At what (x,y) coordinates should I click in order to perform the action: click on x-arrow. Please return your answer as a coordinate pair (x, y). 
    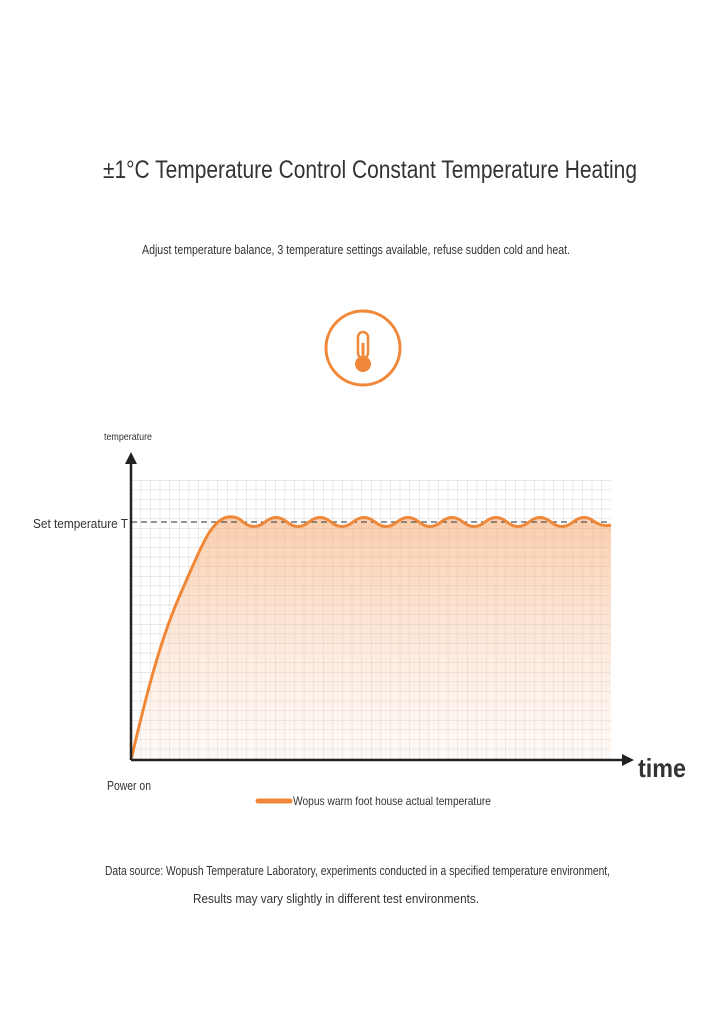
    Looking at the image, I should click on (628, 760).